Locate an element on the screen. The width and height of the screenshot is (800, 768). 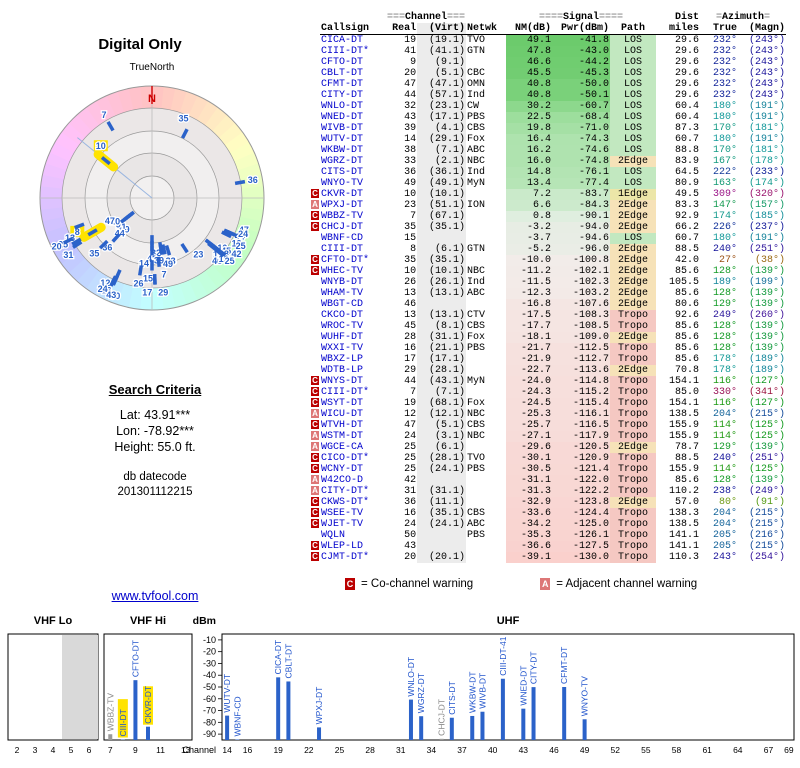
callsign-link: WGCE-CA is located at coordinates (342, 447).